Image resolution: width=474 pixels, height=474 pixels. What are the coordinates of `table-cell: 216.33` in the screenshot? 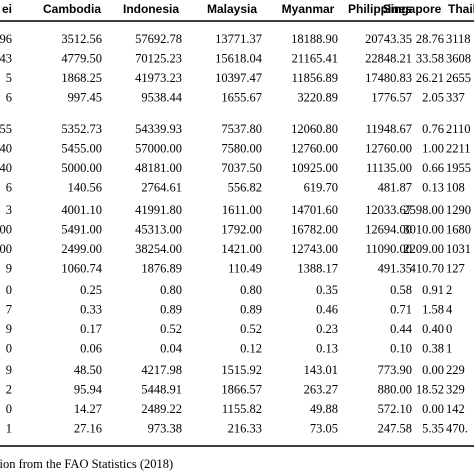 It's located at (245, 428).